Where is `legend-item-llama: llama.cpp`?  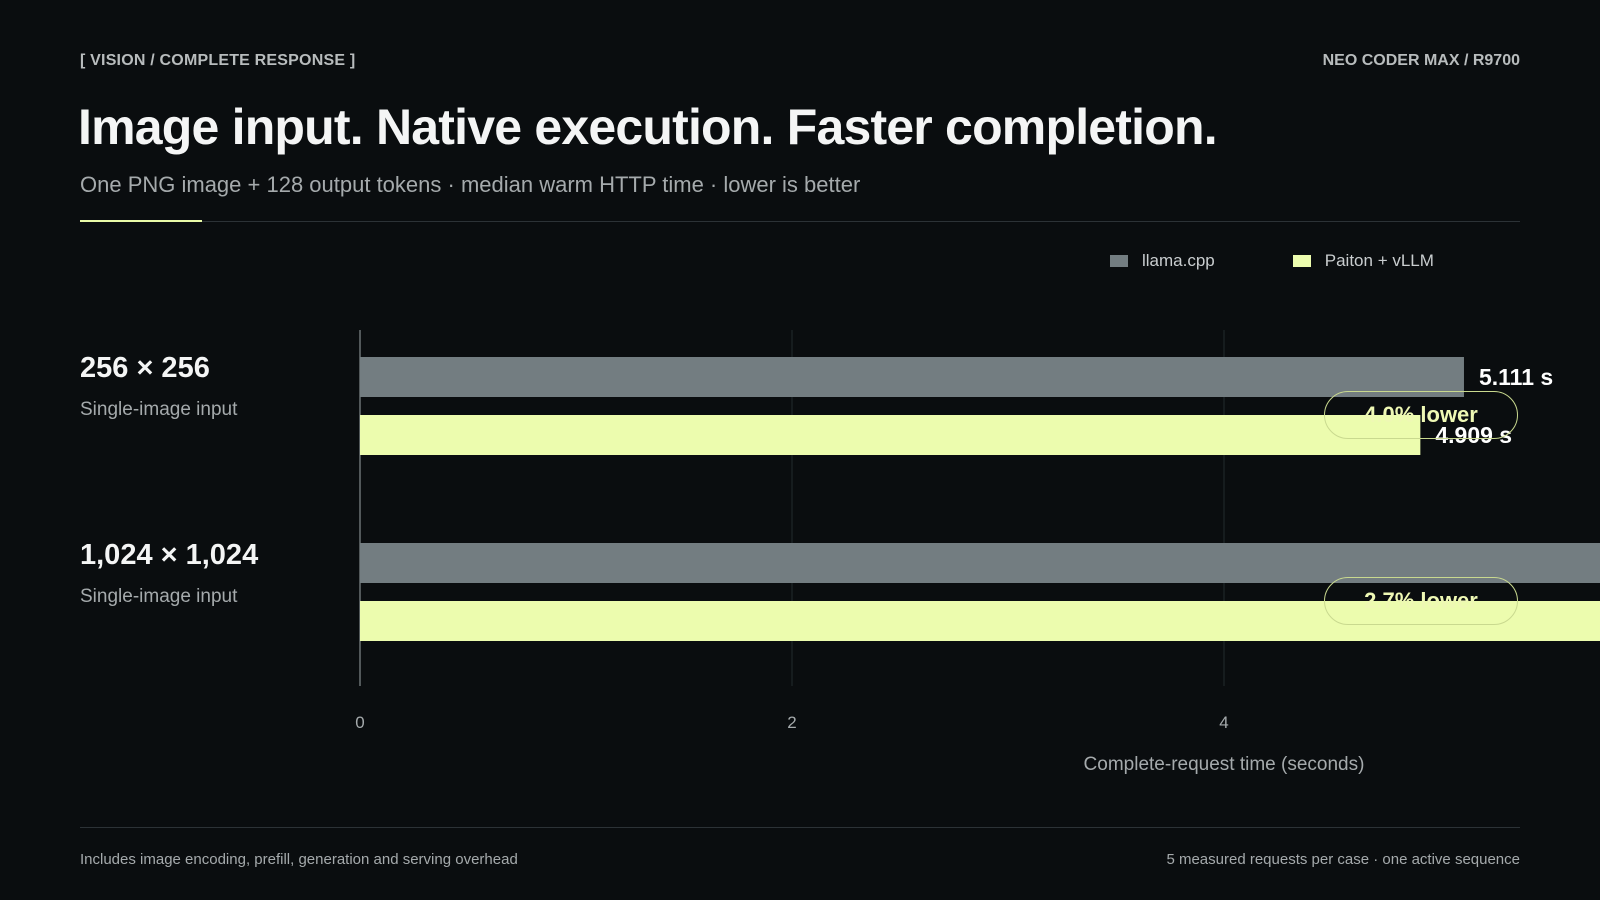 legend-item-llama: llama.cpp is located at coordinates (1162, 261).